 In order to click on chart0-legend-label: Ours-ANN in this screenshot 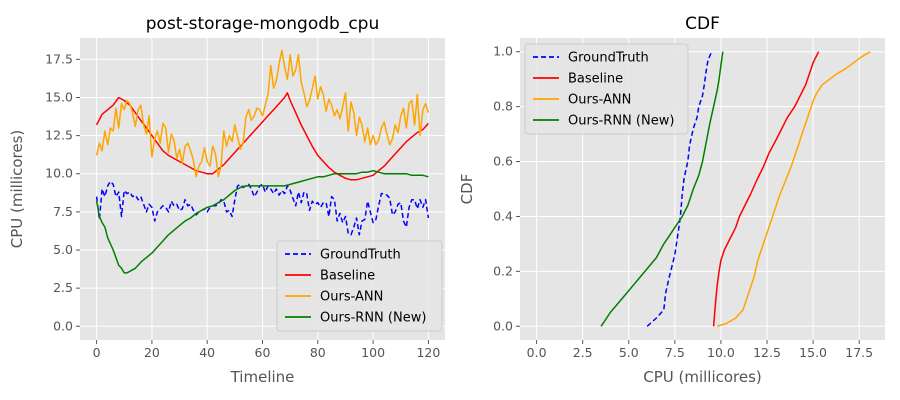, I will do `click(351, 297)`.